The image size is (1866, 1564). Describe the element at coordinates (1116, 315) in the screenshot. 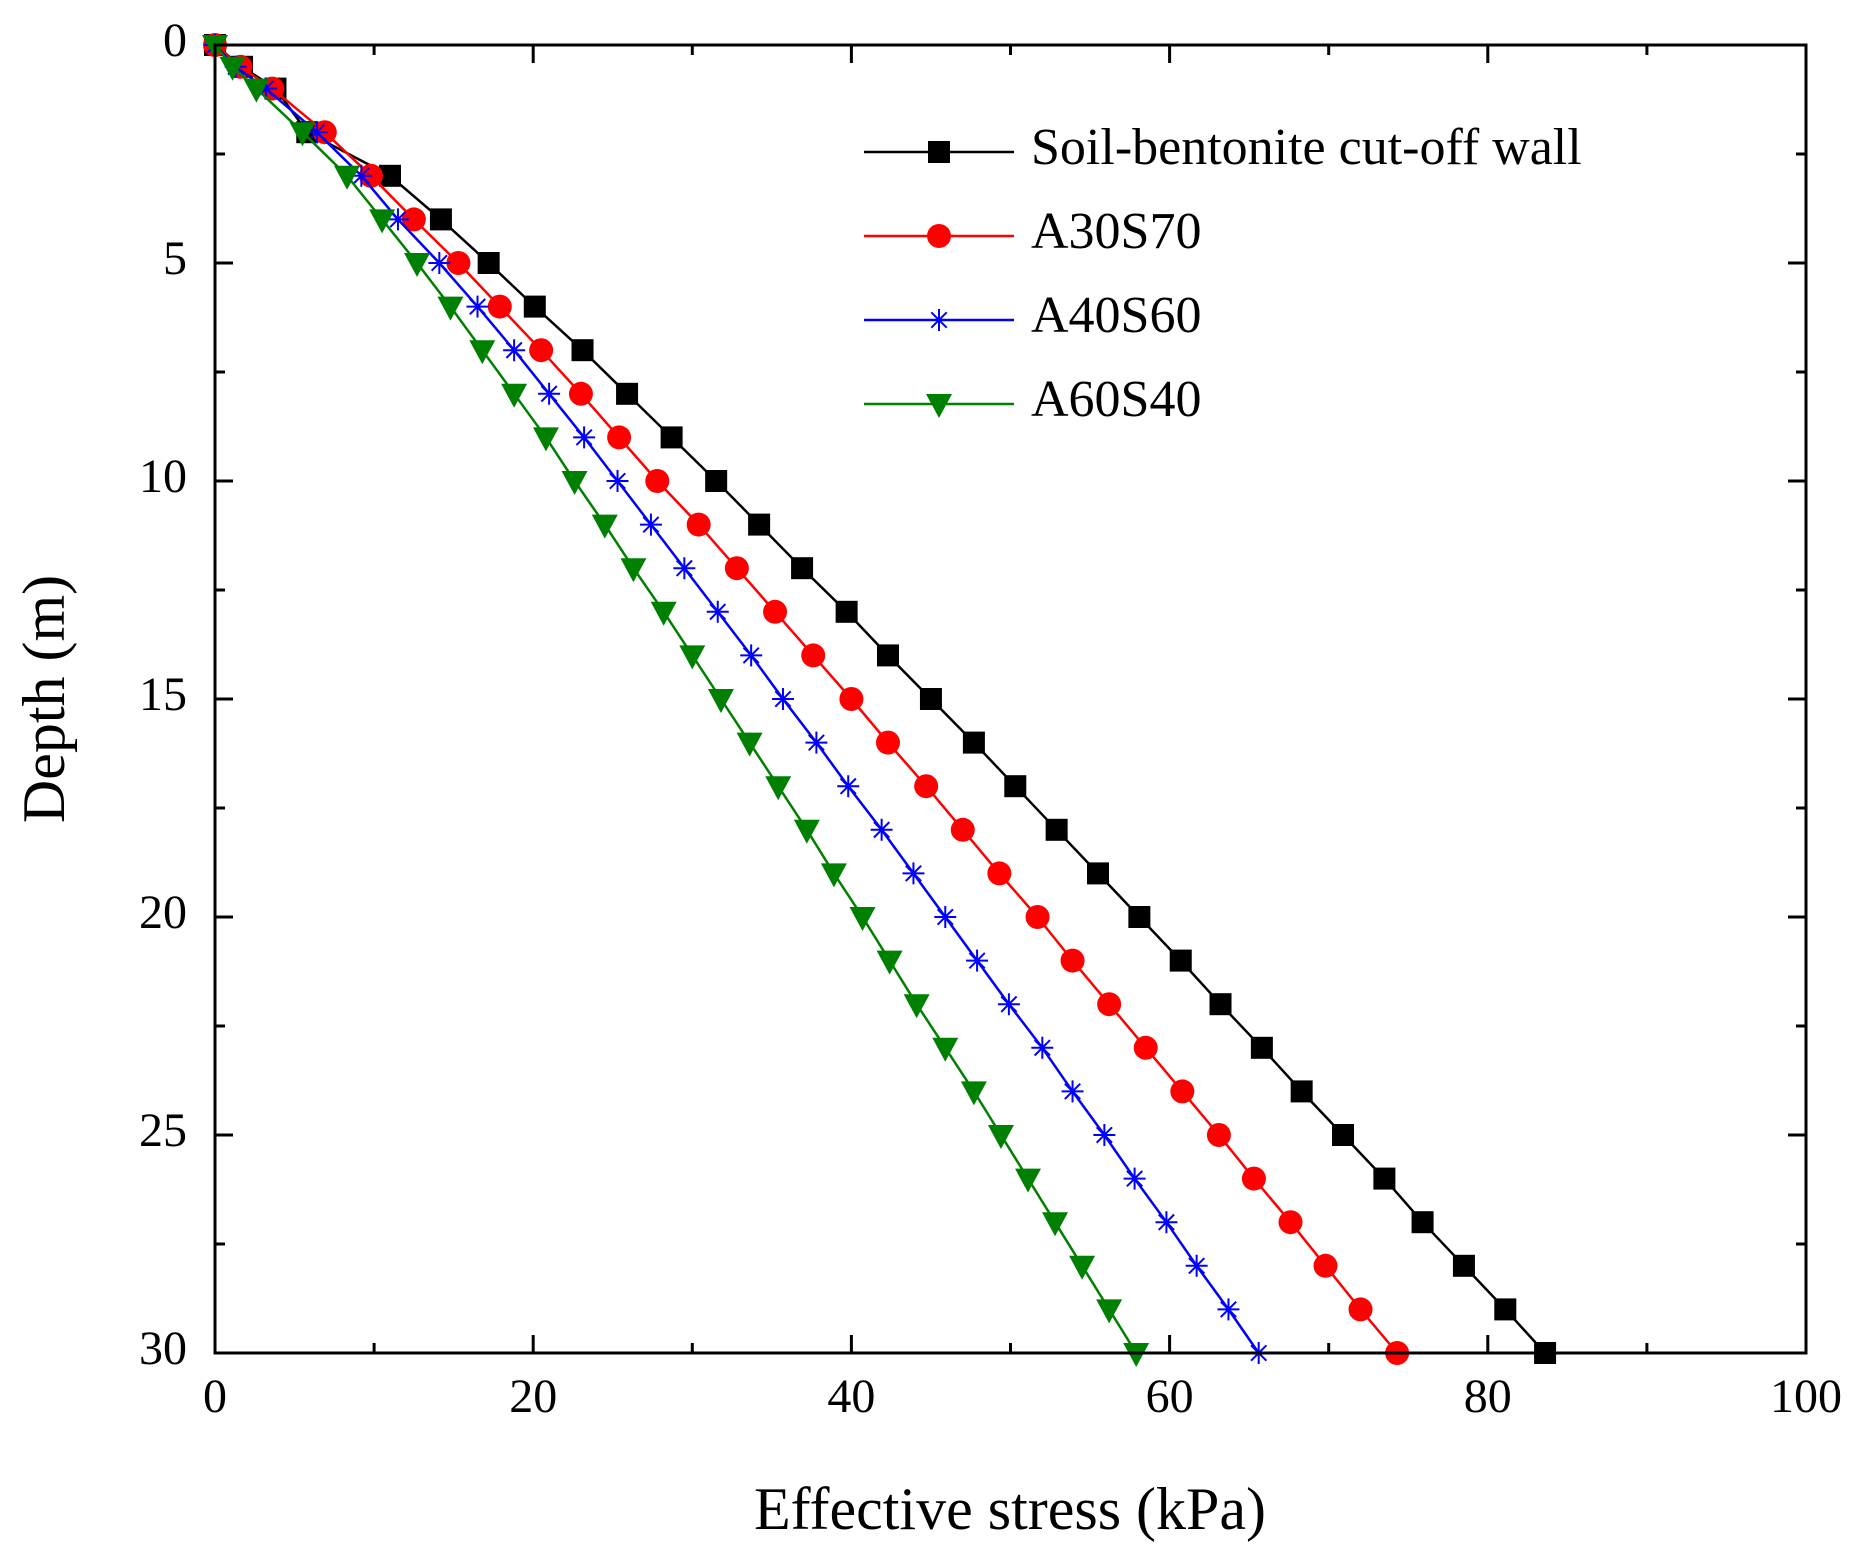

I see `legend-label: A40S60` at that location.